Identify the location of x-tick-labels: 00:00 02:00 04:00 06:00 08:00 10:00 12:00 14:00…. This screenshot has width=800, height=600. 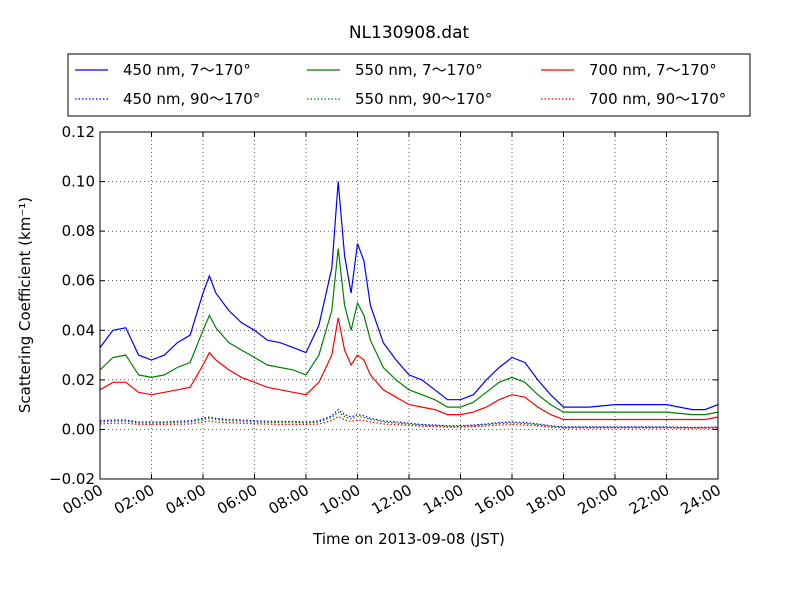
(392, 499).